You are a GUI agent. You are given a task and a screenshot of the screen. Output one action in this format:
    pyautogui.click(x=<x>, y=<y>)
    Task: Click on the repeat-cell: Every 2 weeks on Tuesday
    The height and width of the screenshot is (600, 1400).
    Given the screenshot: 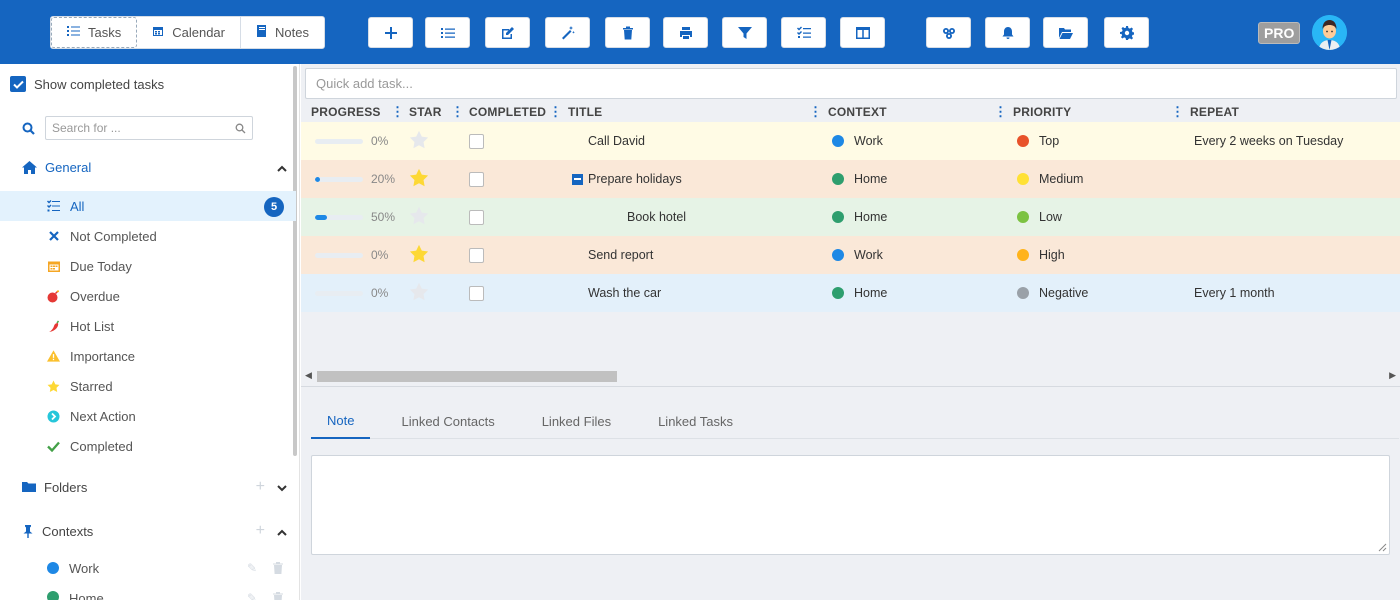 What is the action you would take?
    pyautogui.click(x=1268, y=141)
    